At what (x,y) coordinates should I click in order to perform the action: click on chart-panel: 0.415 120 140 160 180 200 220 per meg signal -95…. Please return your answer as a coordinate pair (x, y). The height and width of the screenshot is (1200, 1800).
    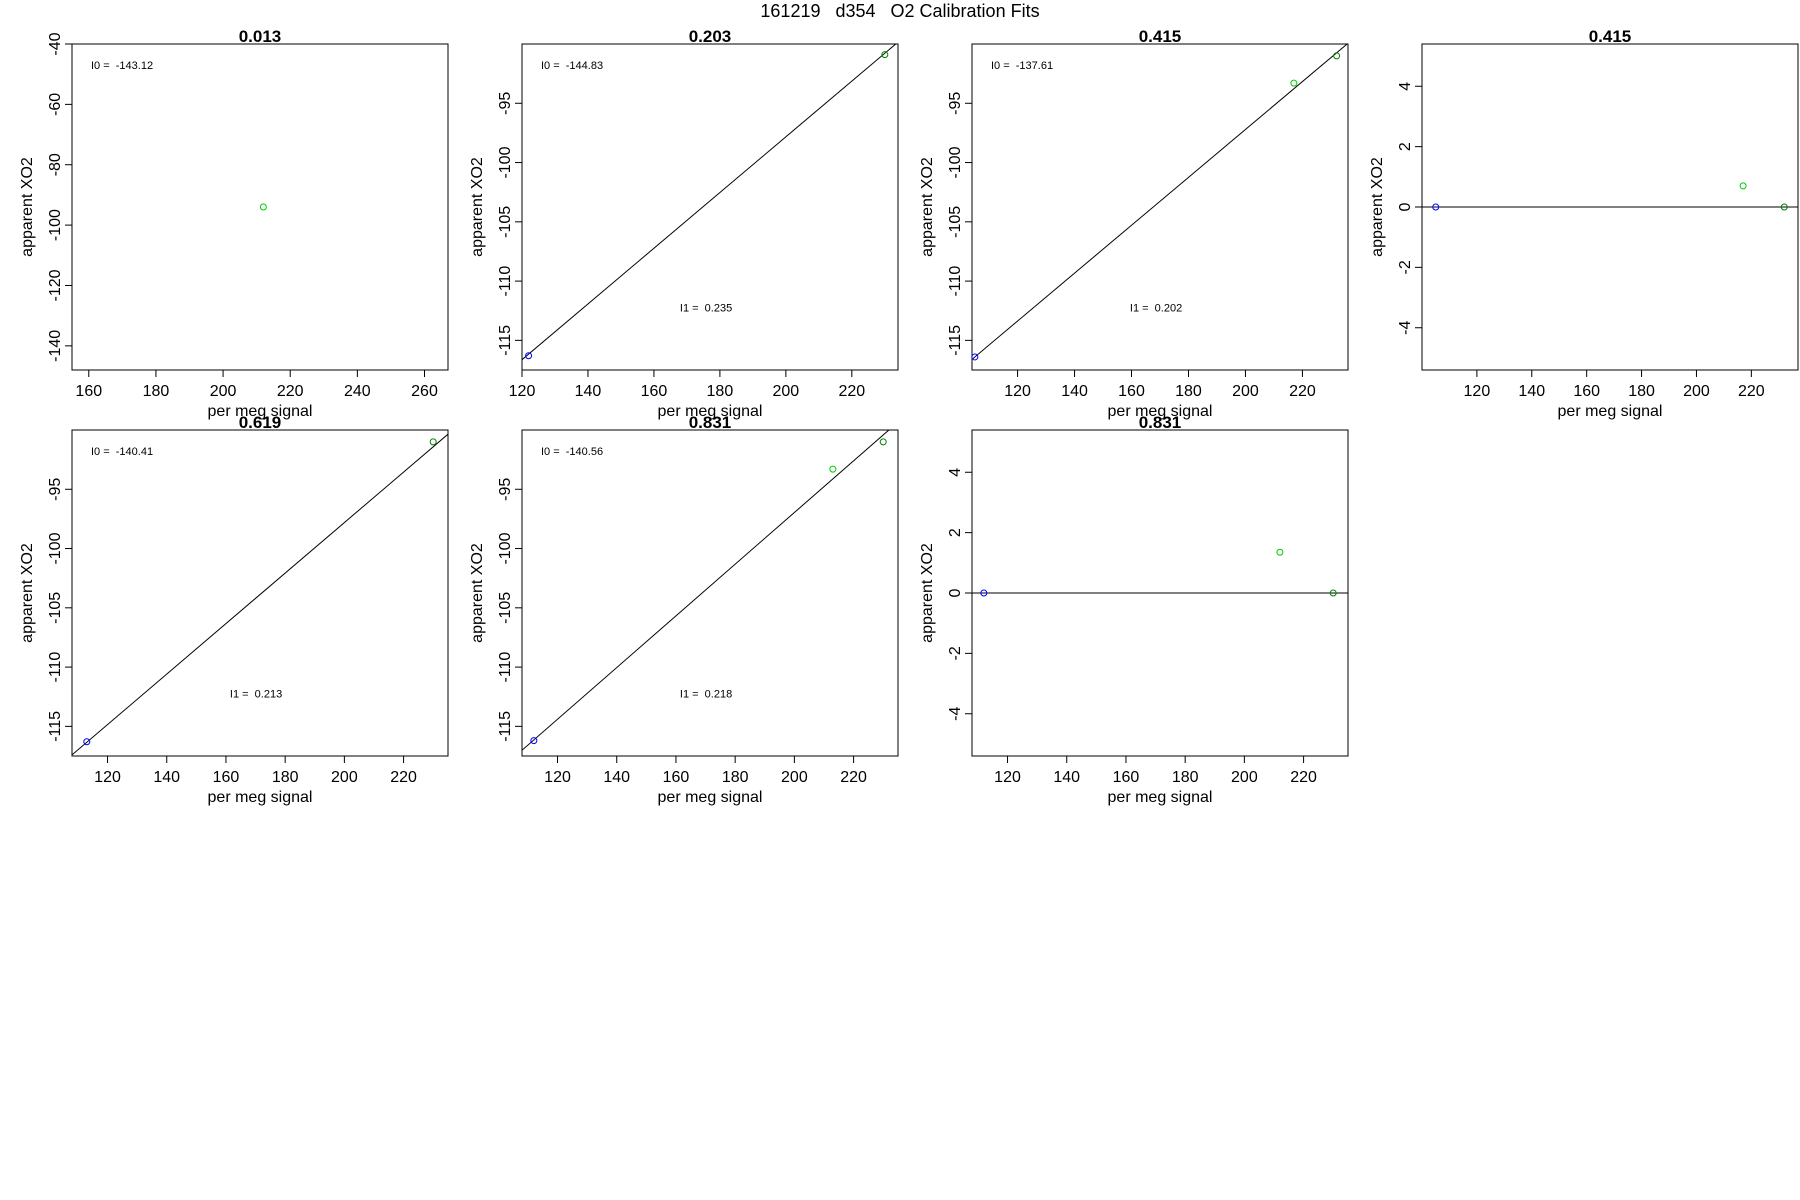
    Looking at the image, I should click on (1134, 223).